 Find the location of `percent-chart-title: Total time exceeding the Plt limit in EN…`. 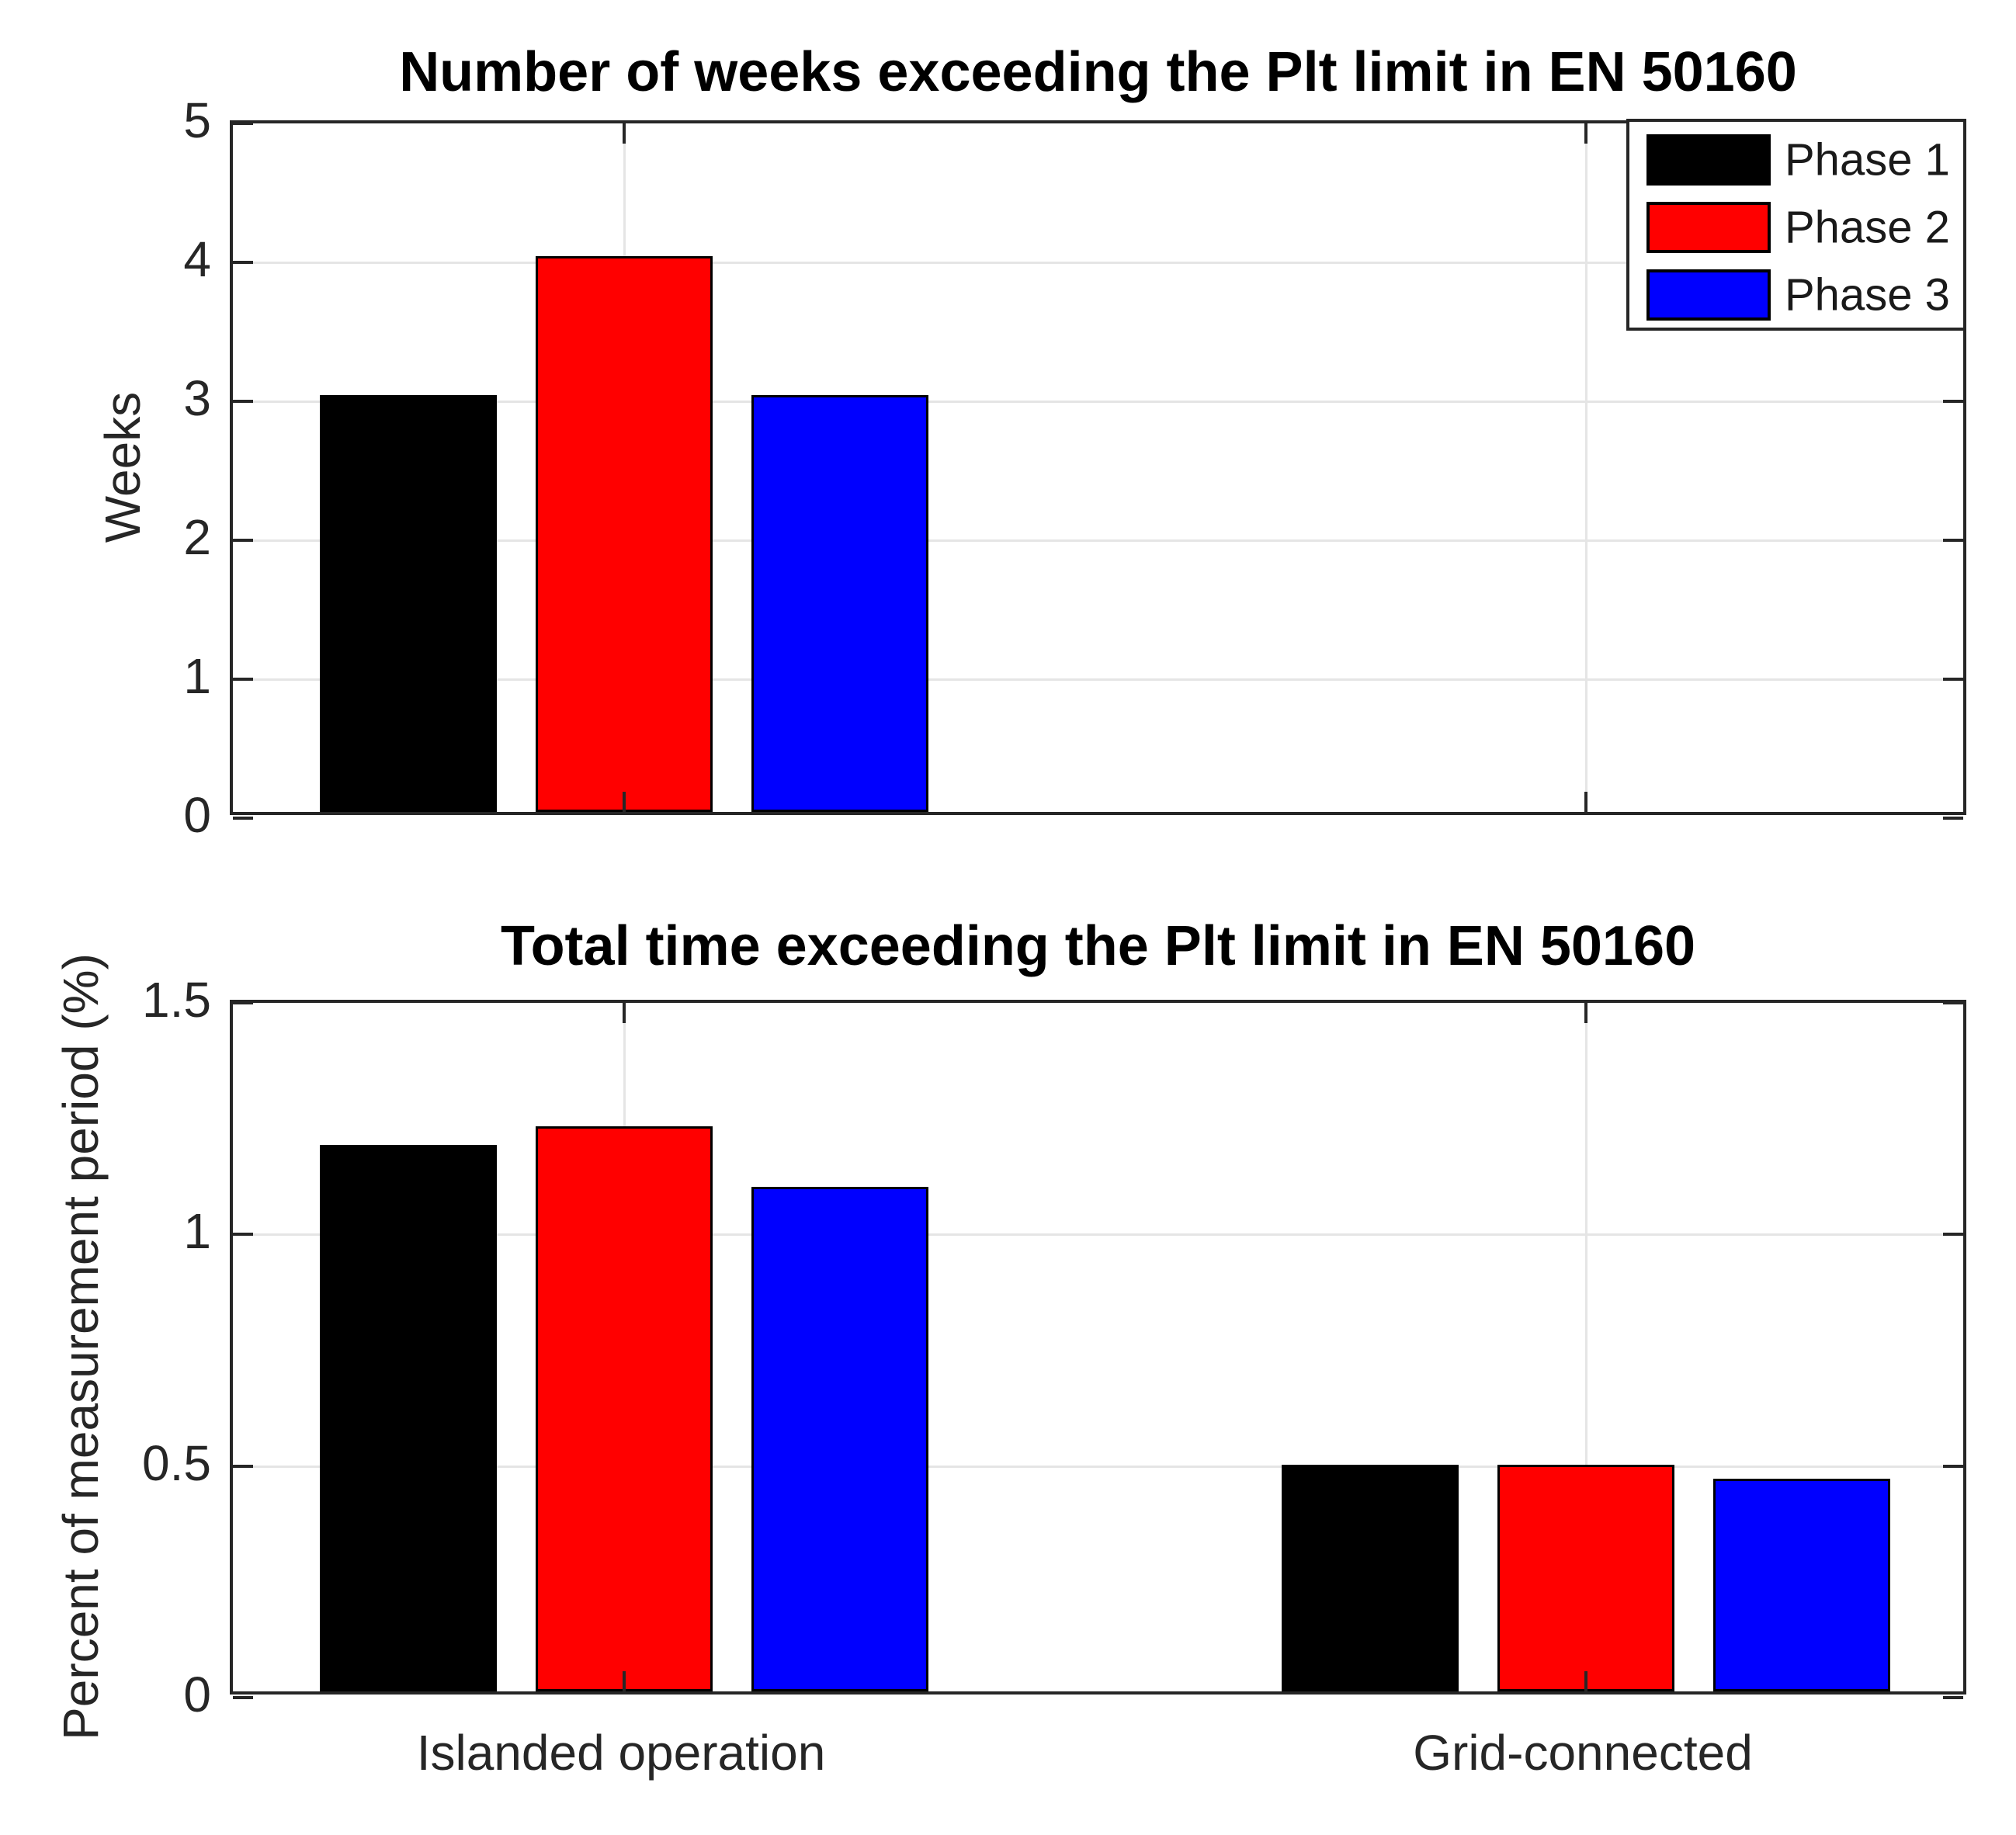

percent-chart-title: Total time exceeding the Plt limit in EN… is located at coordinates (1098, 946).